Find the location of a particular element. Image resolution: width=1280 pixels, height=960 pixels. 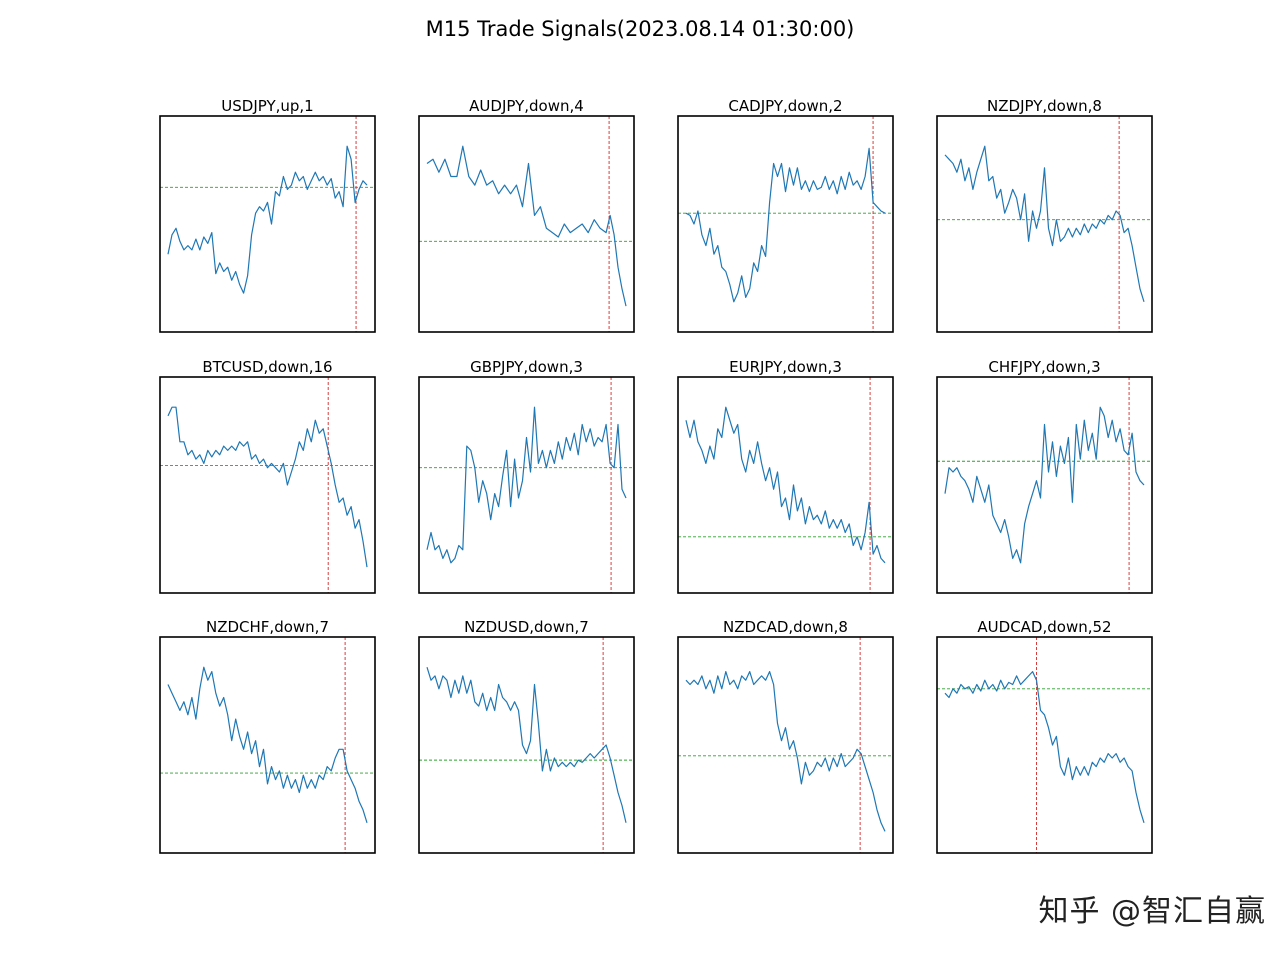

chart-panel-3: CADJPY,down,2 is located at coordinates (785, 215).